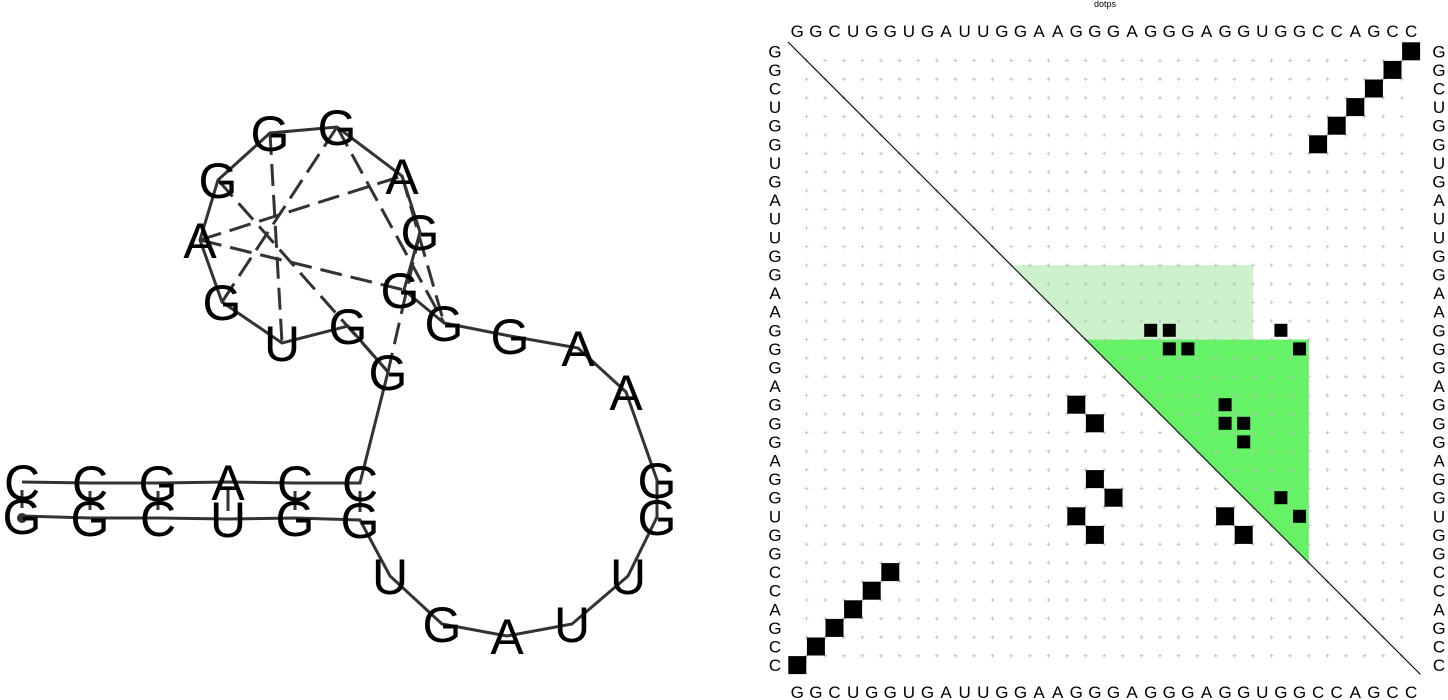 The height and width of the screenshot is (700, 1448). What do you see at coordinates (228, 520) in the screenshot?
I see `base-stem-bottom: U` at bounding box center [228, 520].